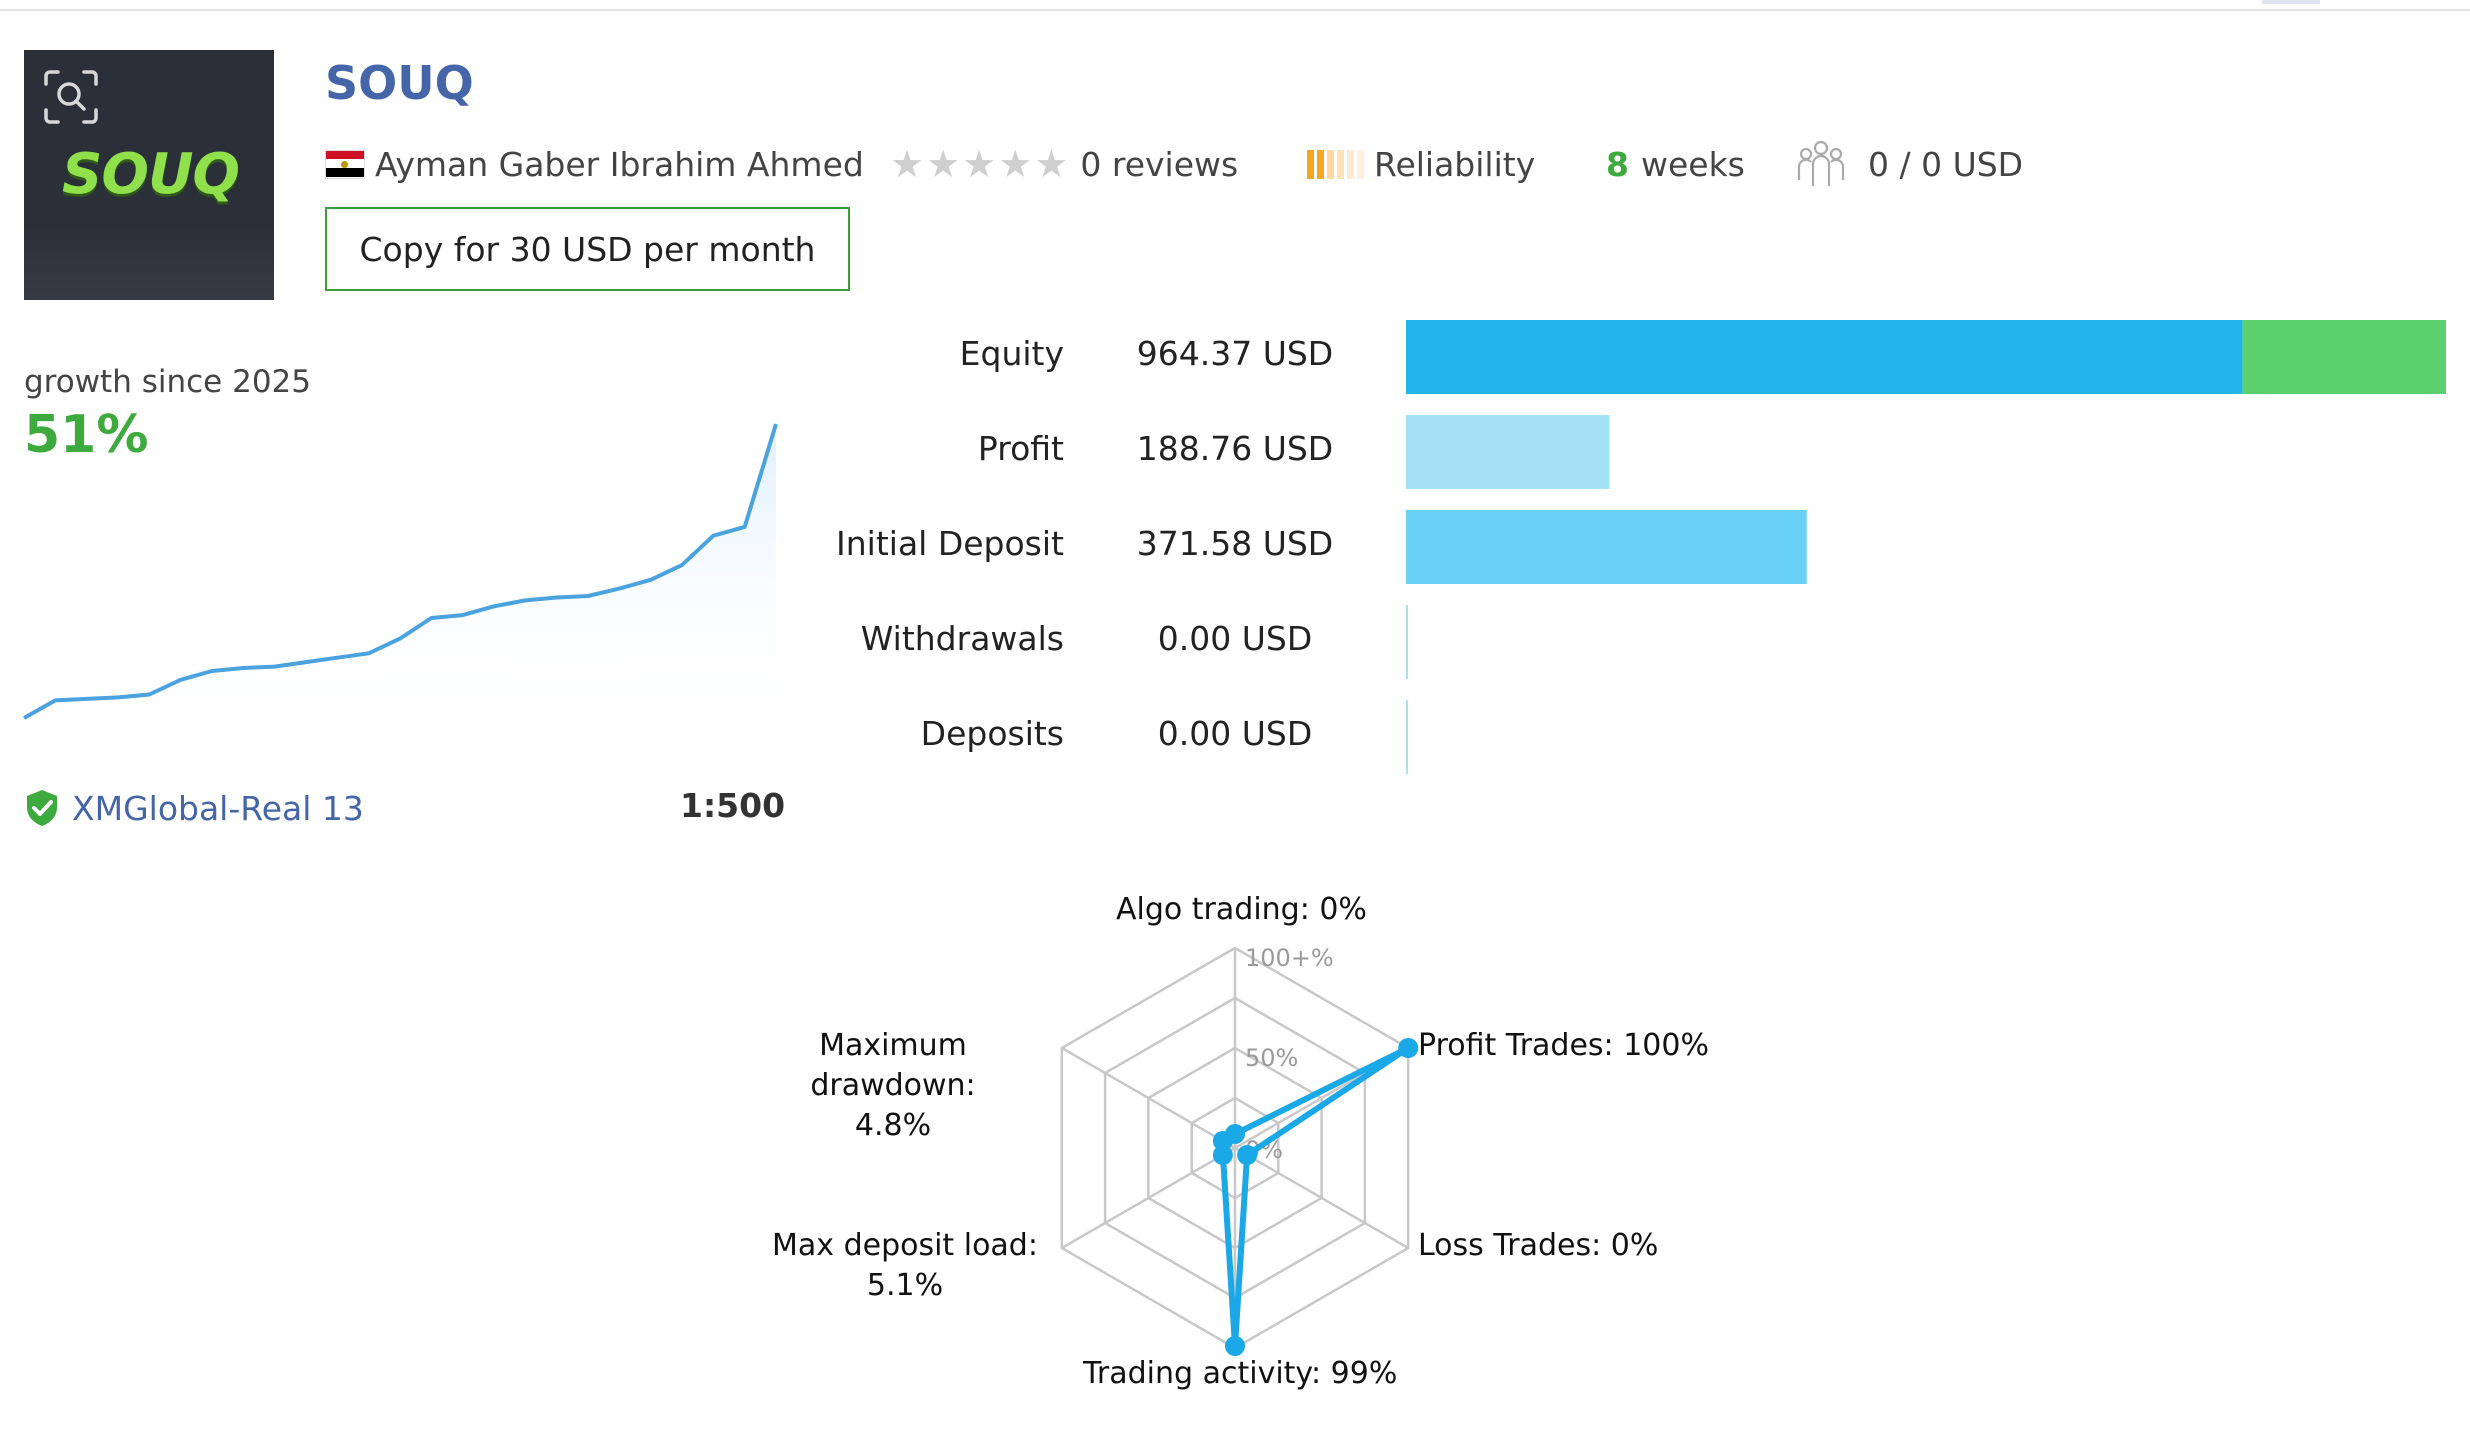  Describe the element at coordinates (167, 382) in the screenshot. I see `growth-label: growth since 2025` at that location.